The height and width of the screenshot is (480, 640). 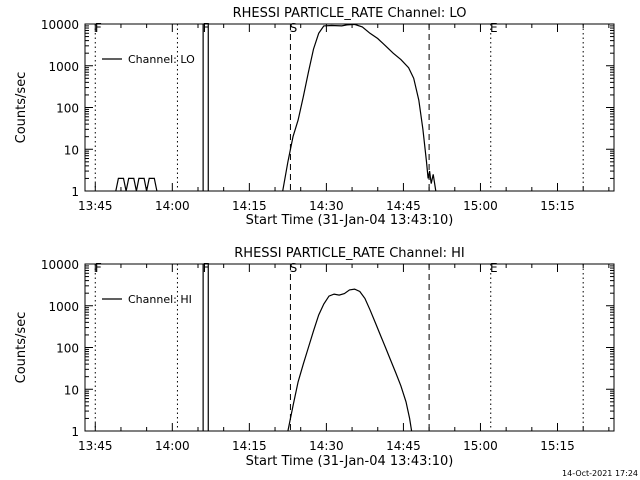 What do you see at coordinates (600, 473) in the screenshot?
I see `footer-timestamp: 14-Oct-2021 17:24` at bounding box center [600, 473].